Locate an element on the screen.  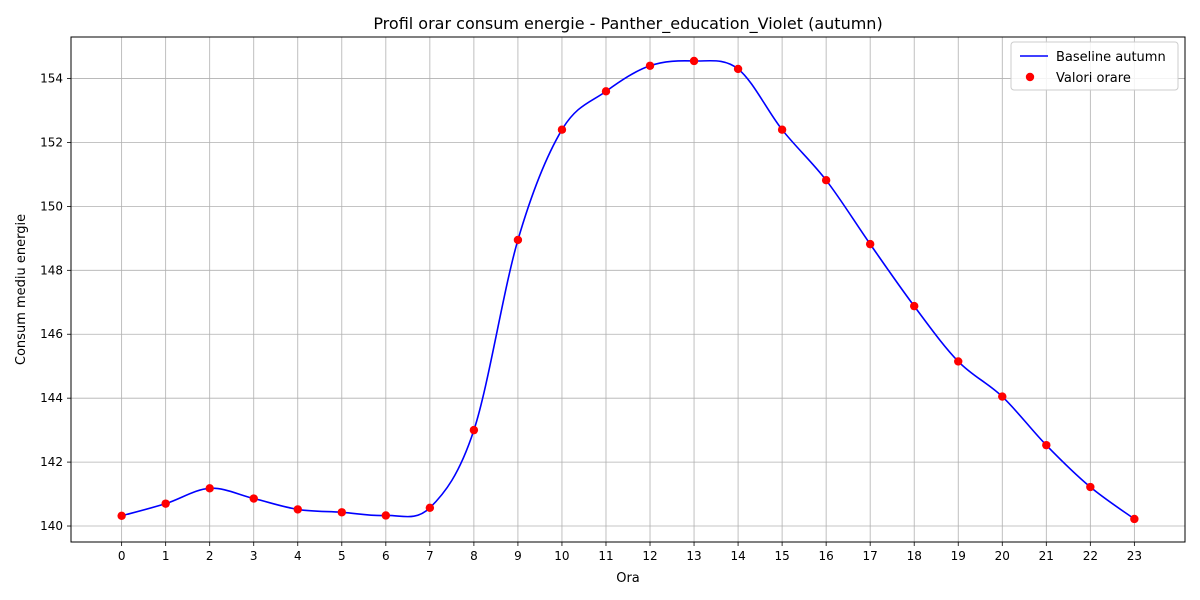
legend-box is located at coordinates (1094, 66).